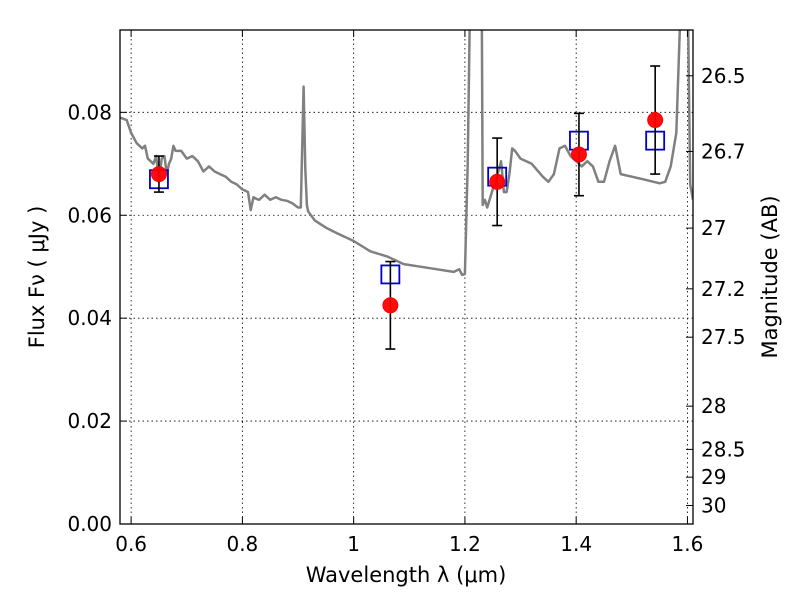 This screenshot has width=800, height=600. What do you see at coordinates (37, 277) in the screenshot?
I see `y-axis-label: Flux Fν ( μJy )` at bounding box center [37, 277].